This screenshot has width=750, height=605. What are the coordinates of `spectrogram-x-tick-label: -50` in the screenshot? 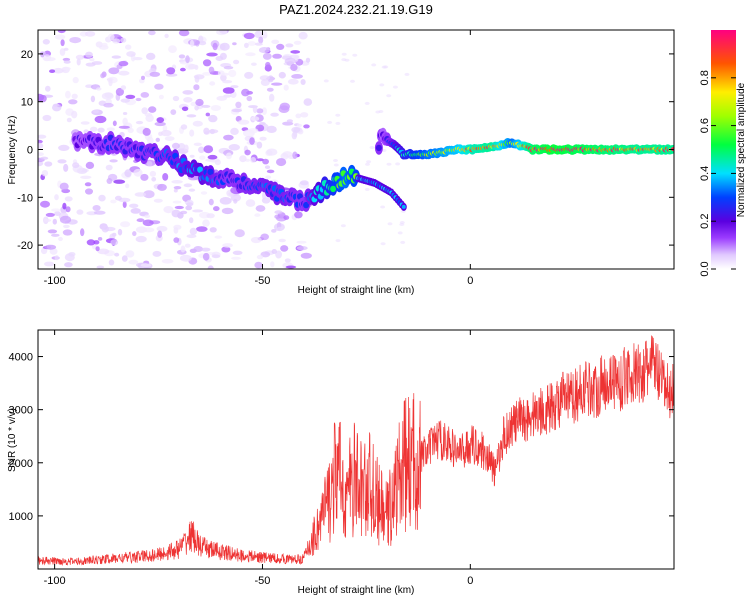 It's located at (263, 281).